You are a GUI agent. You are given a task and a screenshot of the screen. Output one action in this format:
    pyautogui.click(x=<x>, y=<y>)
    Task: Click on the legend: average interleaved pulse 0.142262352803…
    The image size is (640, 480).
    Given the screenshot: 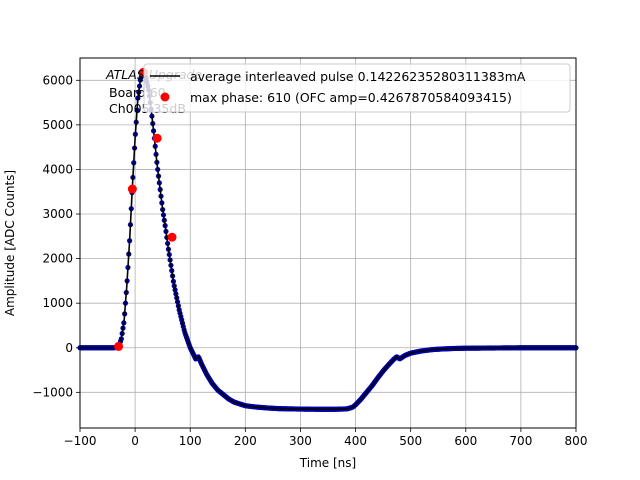 What is the action you would take?
    pyautogui.click(x=357, y=88)
    